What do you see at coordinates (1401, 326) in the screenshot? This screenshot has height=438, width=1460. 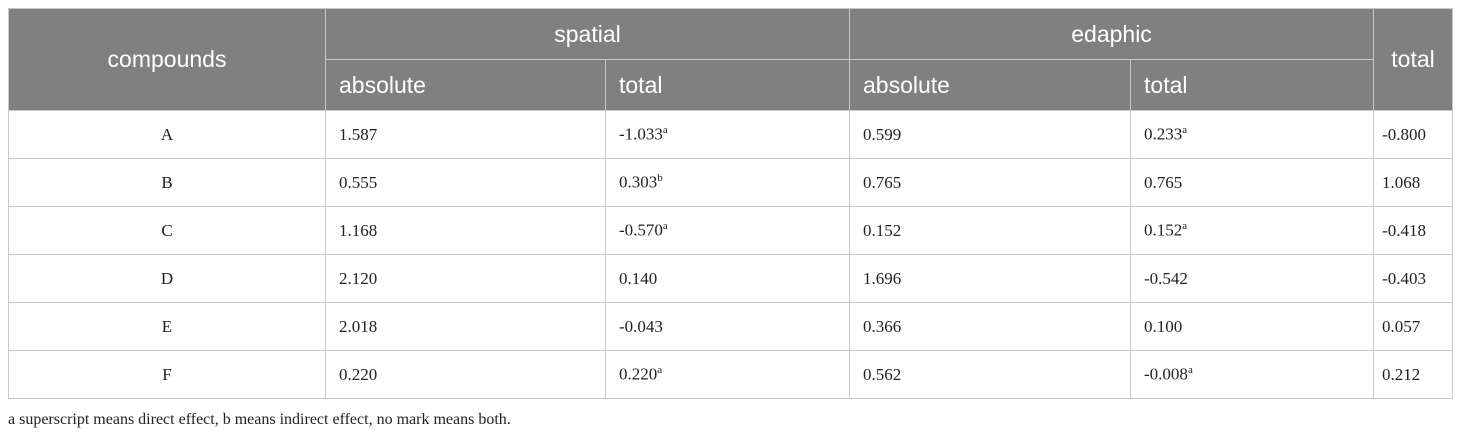 I see `cell-text: 0.057` at bounding box center [1401, 326].